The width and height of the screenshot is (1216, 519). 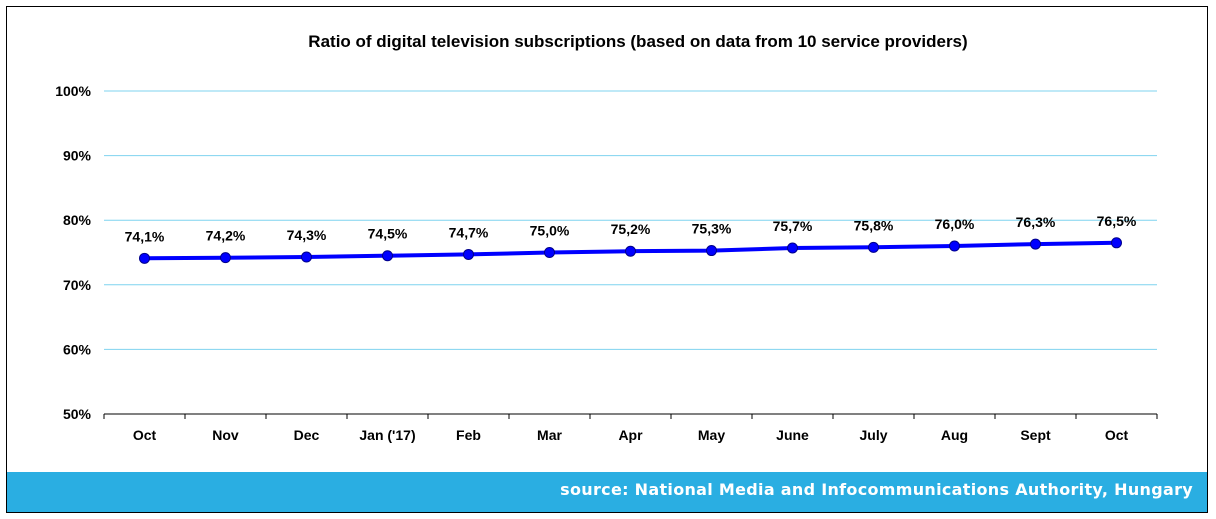 I want to click on x-tick-label: Aug, so click(x=954, y=435).